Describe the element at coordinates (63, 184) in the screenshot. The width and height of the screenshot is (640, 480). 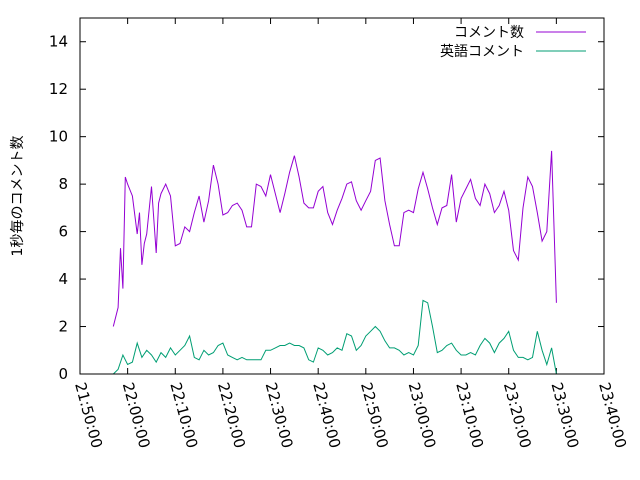
I see `y-tick-label: 8` at that location.